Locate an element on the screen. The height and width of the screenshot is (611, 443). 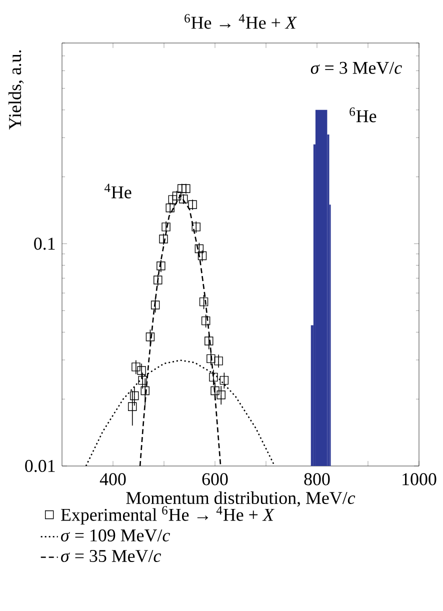
legend-label: σ = 35 MeV/c is located at coordinates (111, 556).